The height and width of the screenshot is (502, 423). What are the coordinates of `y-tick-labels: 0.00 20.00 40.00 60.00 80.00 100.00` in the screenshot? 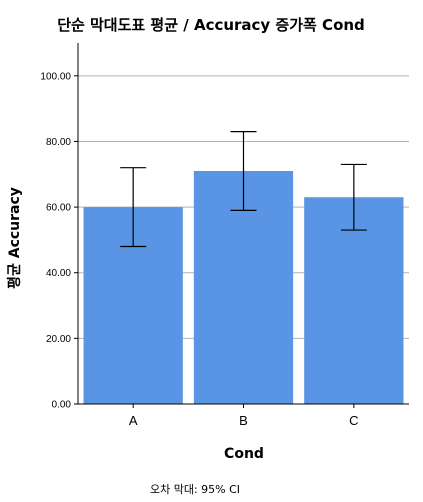 It's located at (59, 241).